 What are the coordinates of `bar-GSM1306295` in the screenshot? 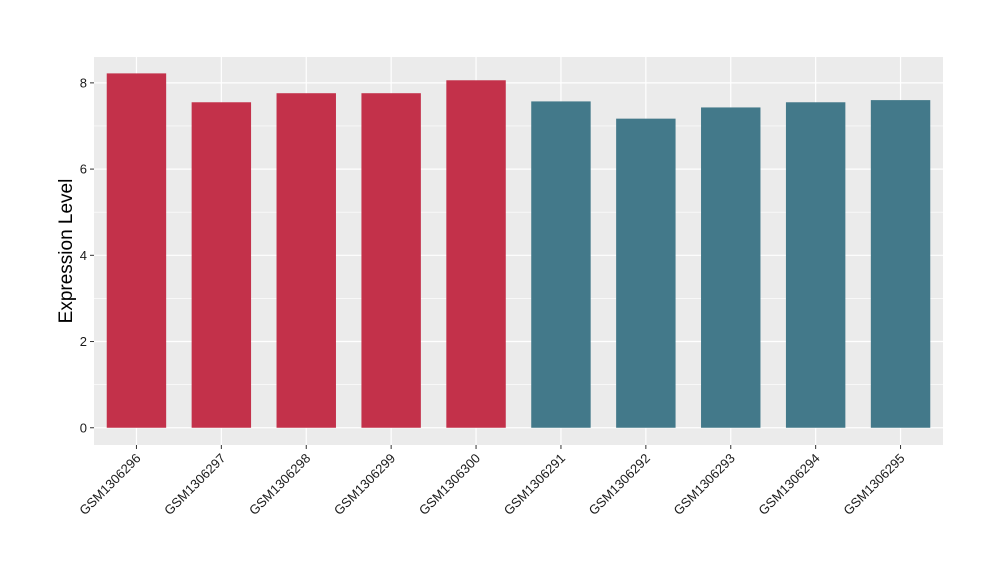 It's located at (900, 264).